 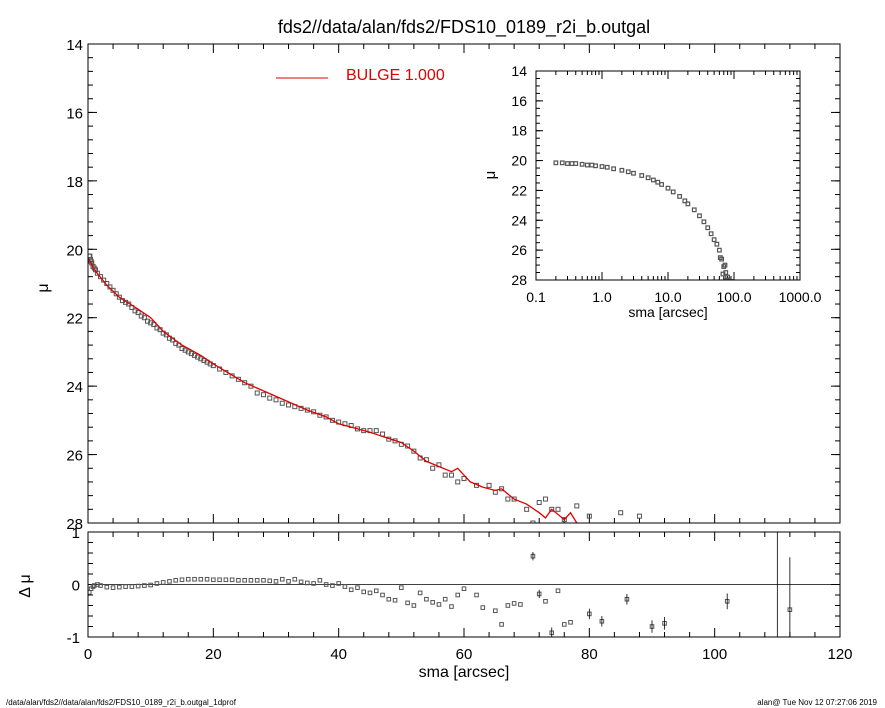 I want to click on residual-x-tick-label: 60, so click(x=464, y=654).